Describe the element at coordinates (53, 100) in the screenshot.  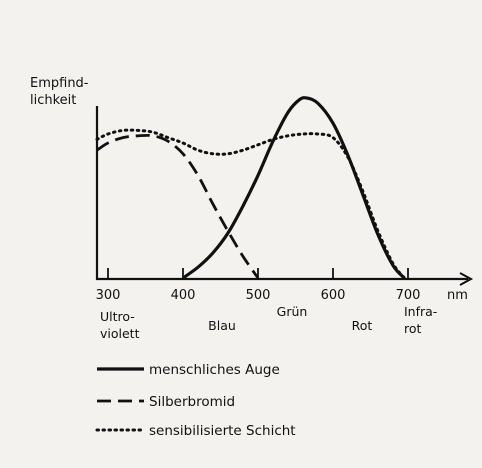
I see `y-axis-label-line-2: lichkeit` at that location.